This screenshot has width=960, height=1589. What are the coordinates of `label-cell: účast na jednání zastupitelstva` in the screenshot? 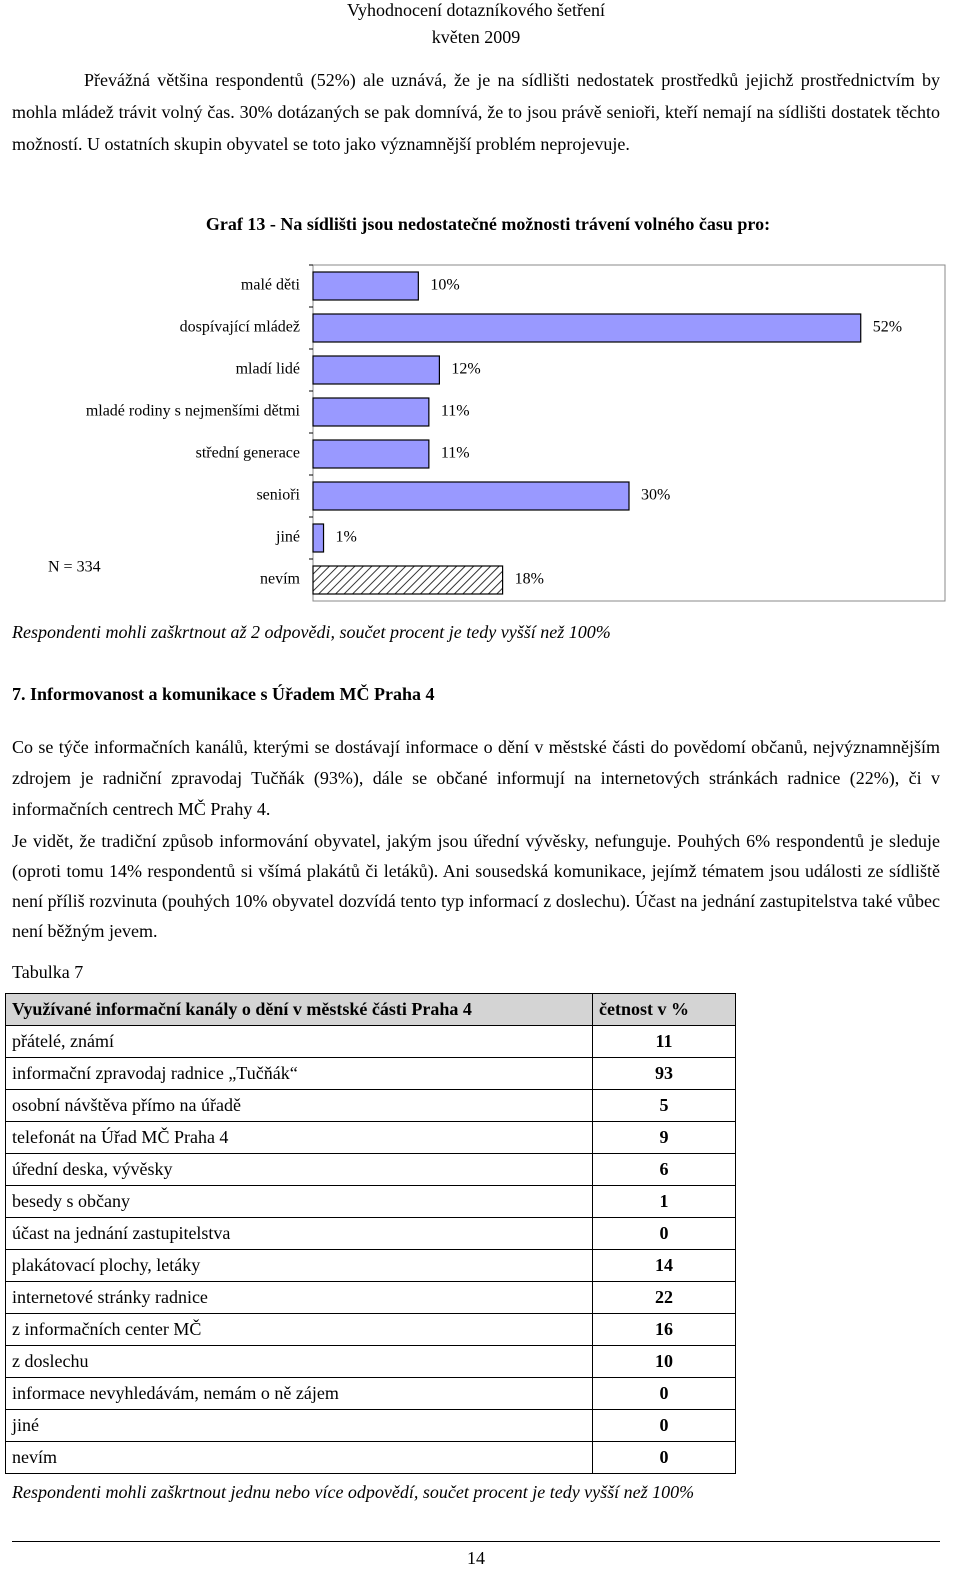 It's located at (299, 1233).